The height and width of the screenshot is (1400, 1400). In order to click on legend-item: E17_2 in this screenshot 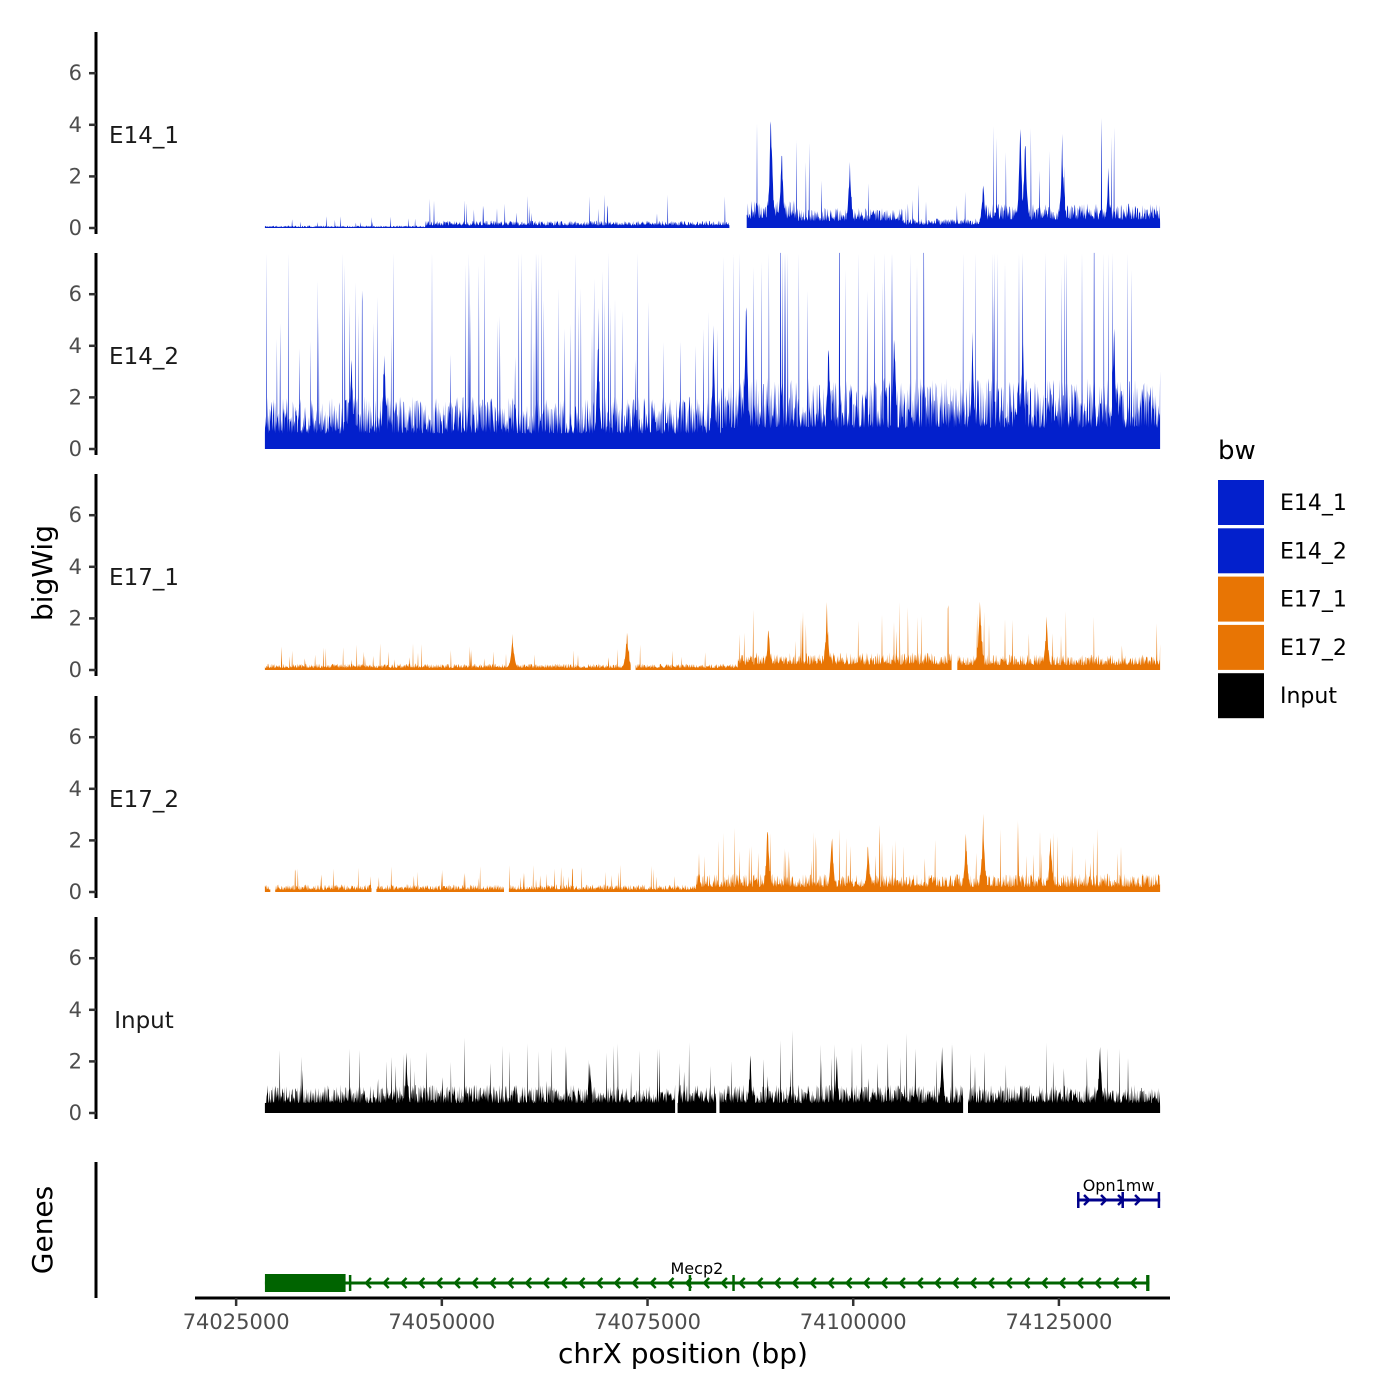, I will do `click(1282, 647)`.